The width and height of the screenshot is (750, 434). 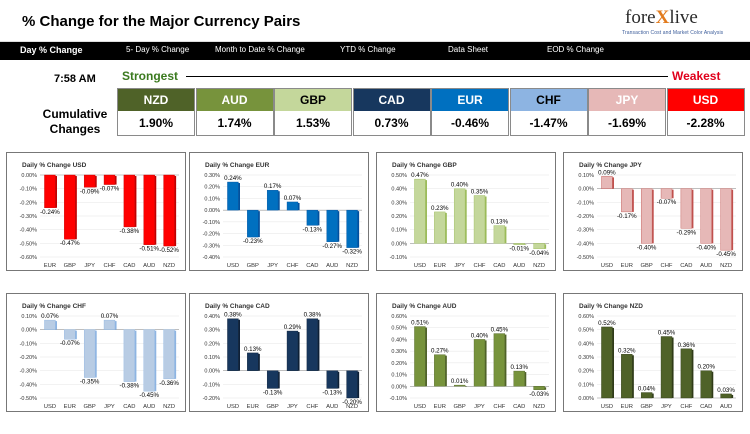 I want to click on y-tick-label: 0.40%, so click(x=212, y=317).